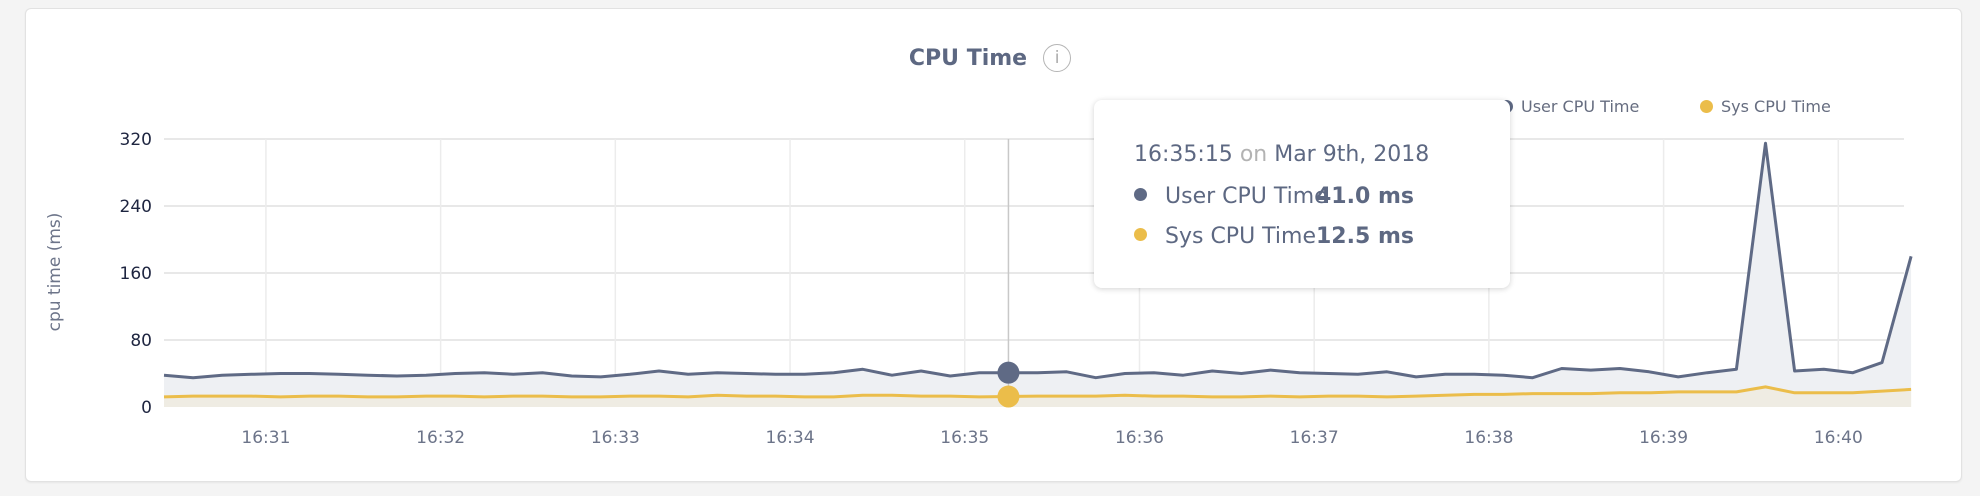 Image resolution: width=1980 pixels, height=496 pixels. What do you see at coordinates (615, 438) in the screenshot?
I see `x-tick-label: 16:33` at bounding box center [615, 438].